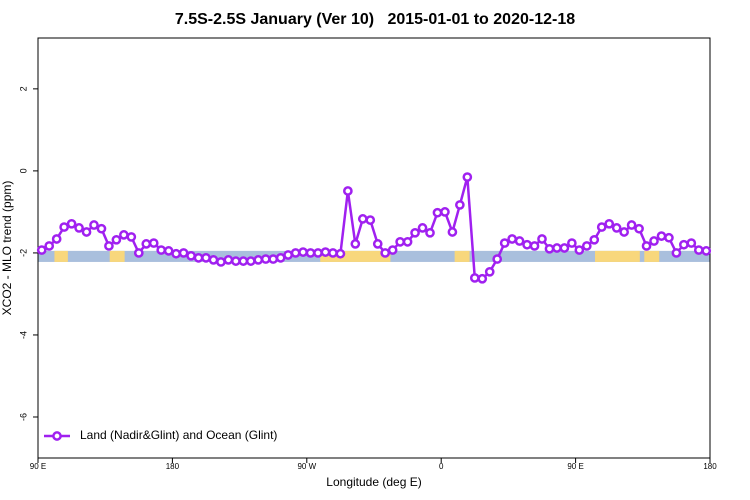 The height and width of the screenshot is (500, 750). What do you see at coordinates (306, 466) in the screenshot?
I see `x-tick-label: 90 W` at bounding box center [306, 466].